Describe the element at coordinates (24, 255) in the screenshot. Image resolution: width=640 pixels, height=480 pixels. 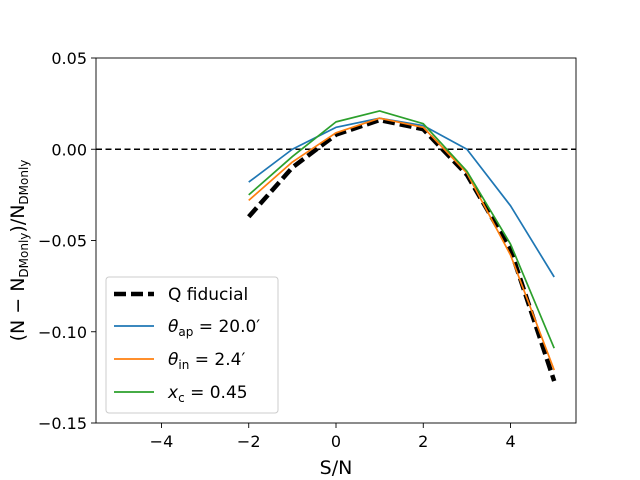
I see `y-label-sub1: DMonly` at that location.